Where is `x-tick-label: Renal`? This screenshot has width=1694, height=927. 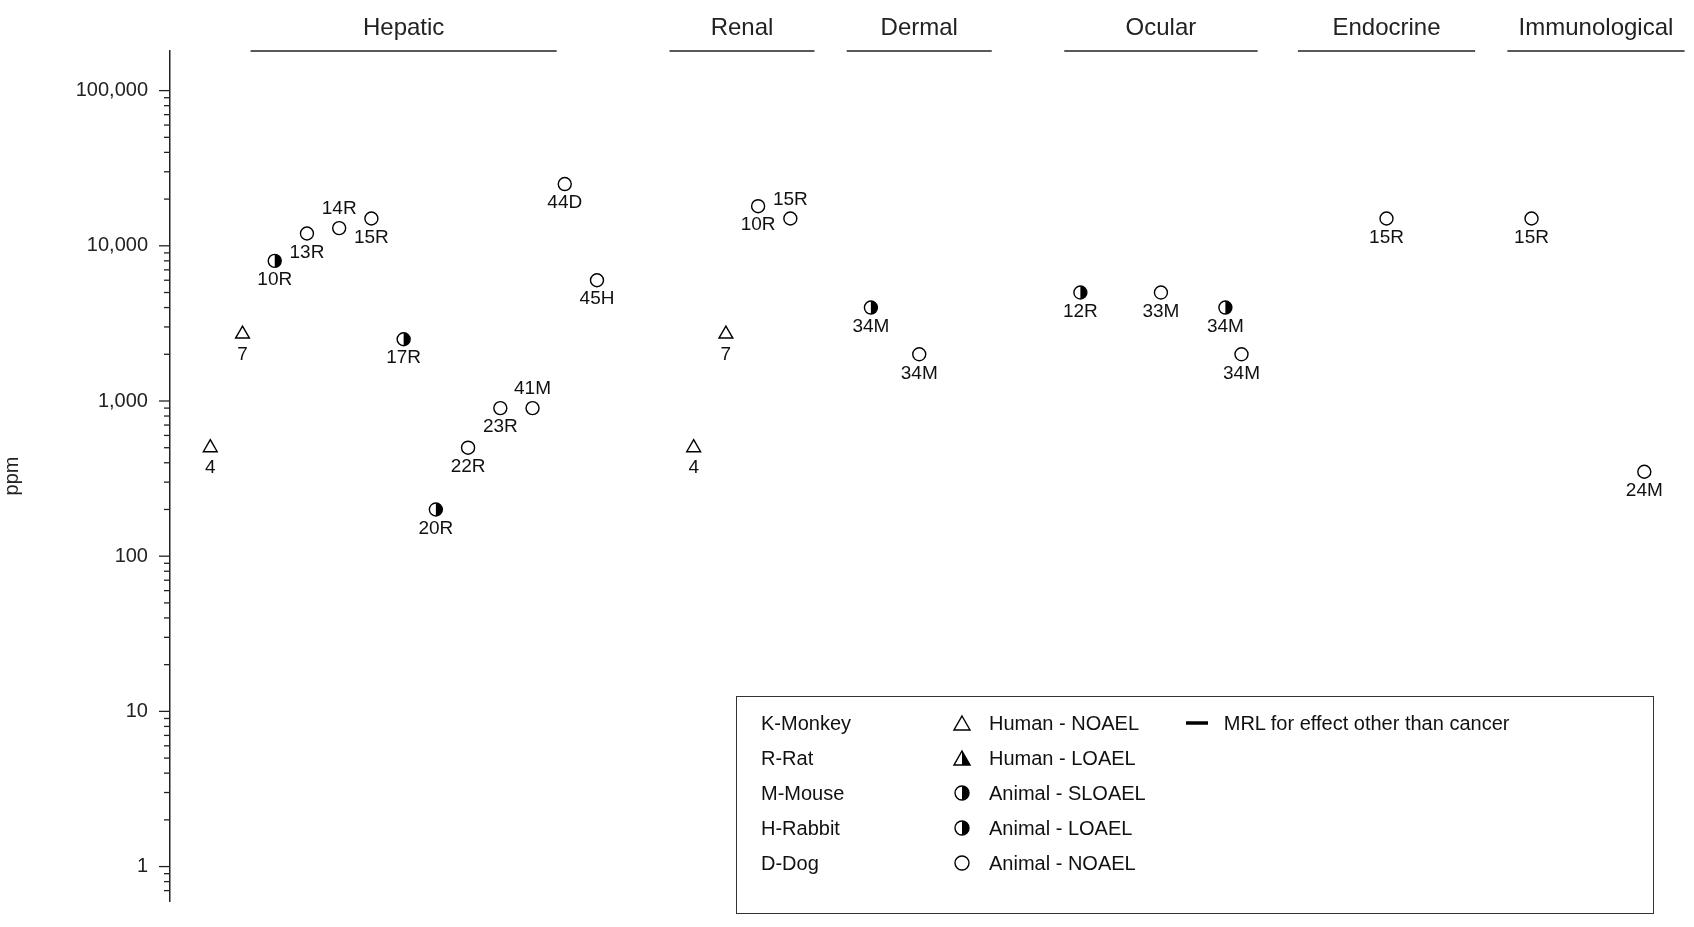
x-tick-label: Renal is located at coordinates (742, 27).